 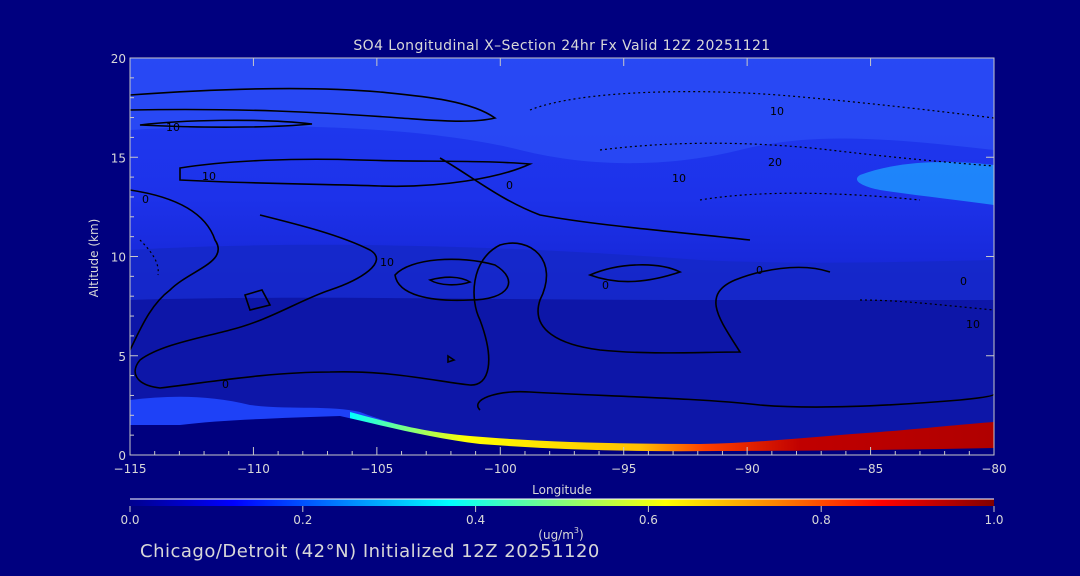 I want to click on x-axis-label: Longitude, so click(x=562, y=490).